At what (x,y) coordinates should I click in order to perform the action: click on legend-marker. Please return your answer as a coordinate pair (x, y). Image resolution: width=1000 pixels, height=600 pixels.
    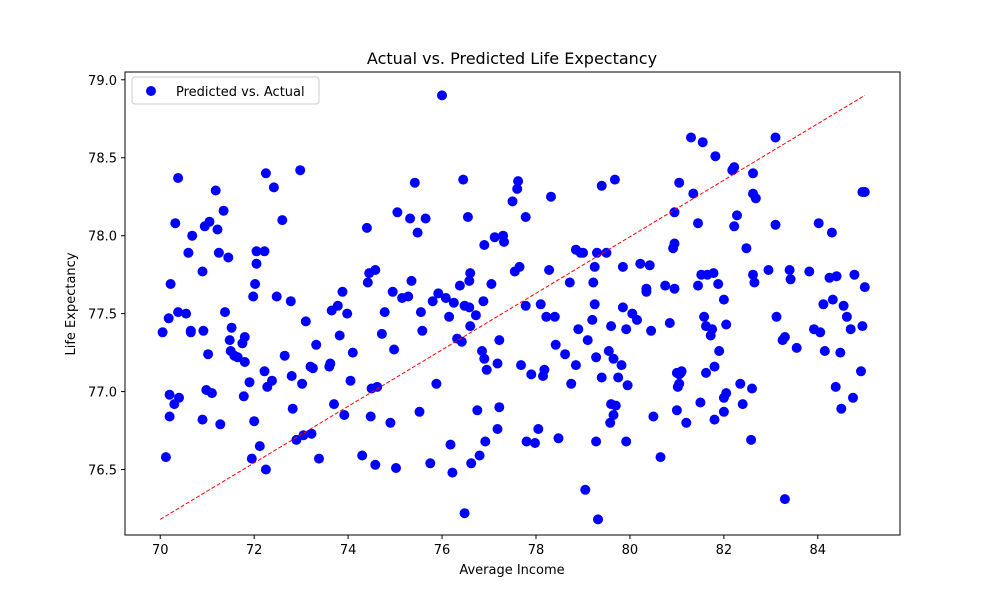
    Looking at the image, I should click on (151, 91).